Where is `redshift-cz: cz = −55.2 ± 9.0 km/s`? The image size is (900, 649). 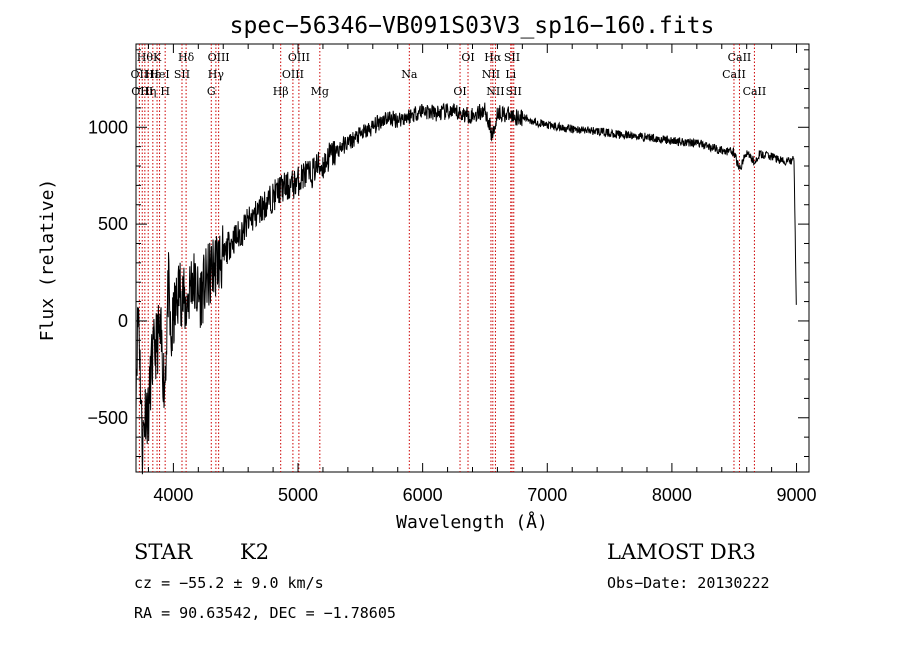 redshift-cz: cz = −55.2 ± 9.0 km/s is located at coordinates (229, 583).